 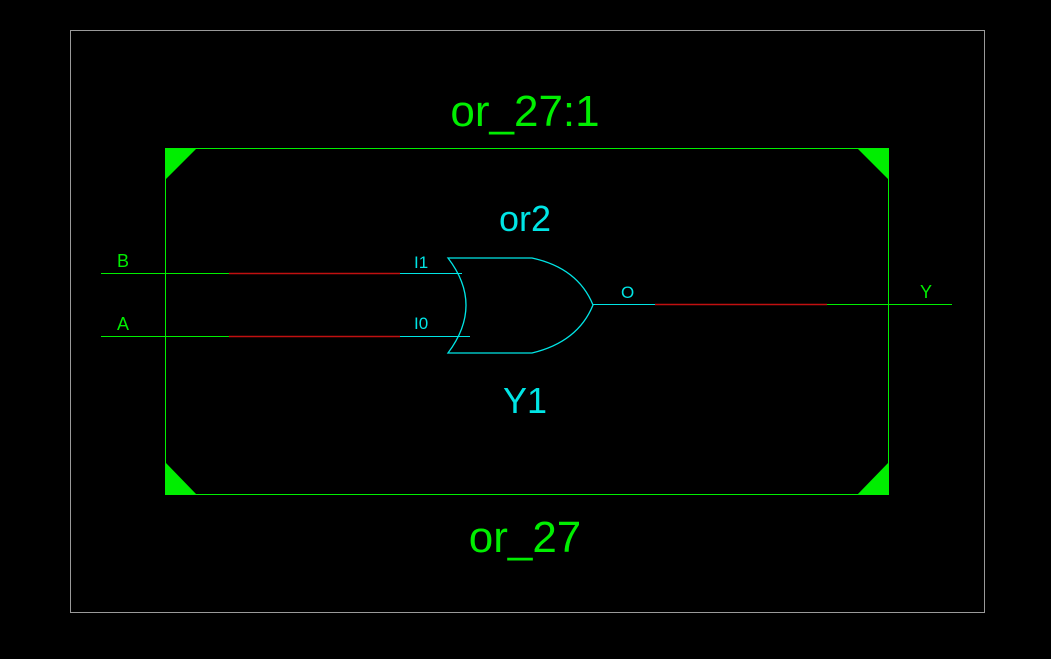 I want to click on pin-label-i1: I1, so click(x=421, y=262).